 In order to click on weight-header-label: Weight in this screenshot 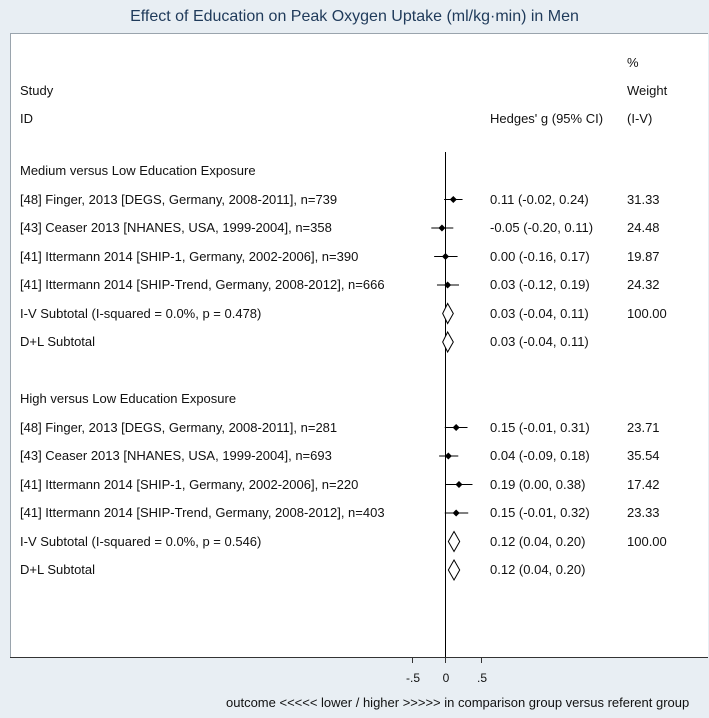, I will do `click(647, 90)`.